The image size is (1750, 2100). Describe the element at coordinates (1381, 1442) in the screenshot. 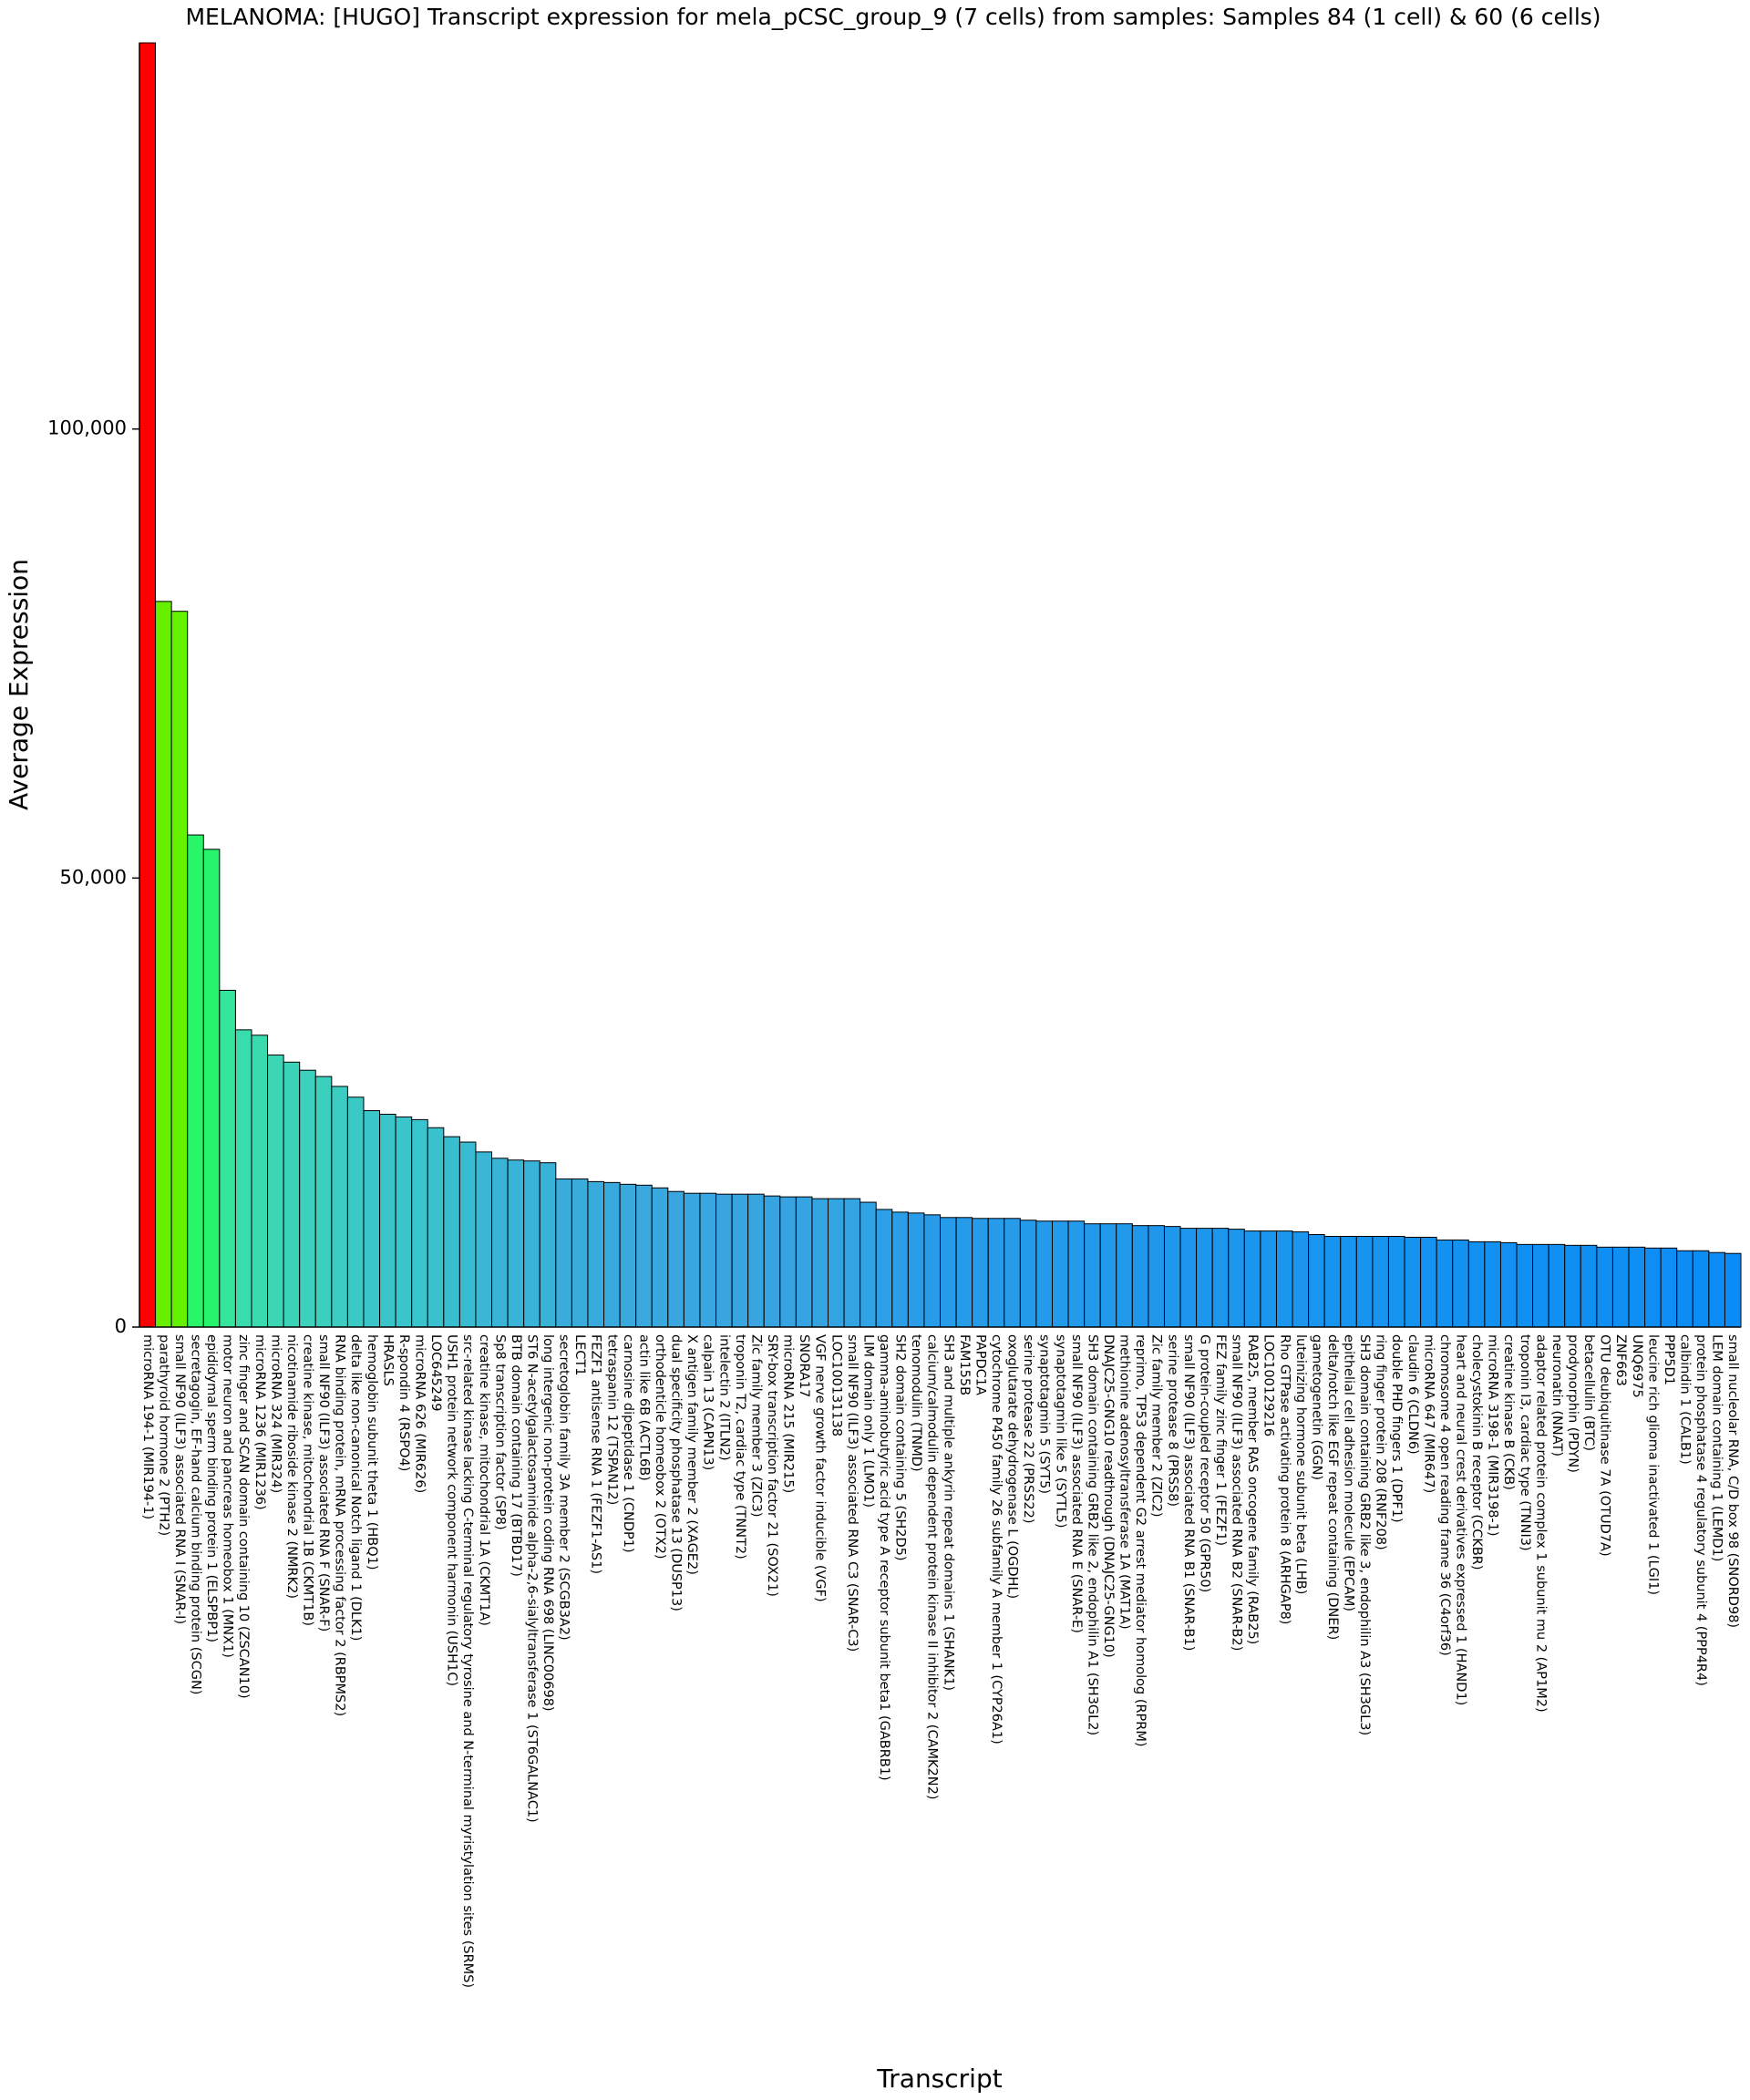

I see `x-tick-label: ring finger protein 208 (RNF208)` at that location.